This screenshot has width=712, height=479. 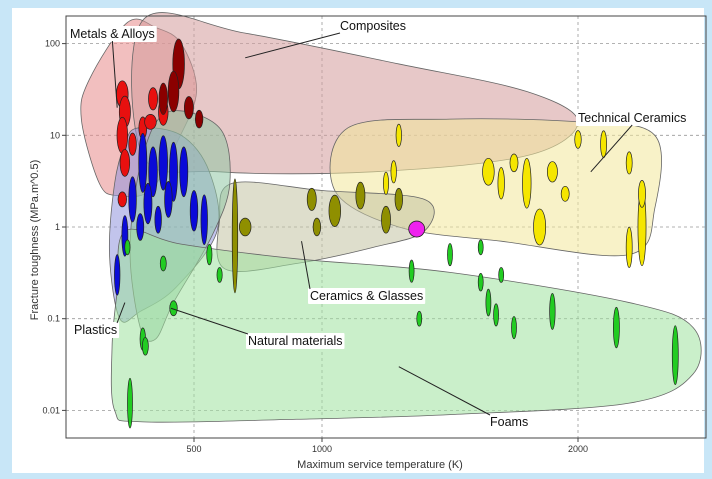 What do you see at coordinates (52, 44) in the screenshot?
I see `y-tick-label: 100` at bounding box center [52, 44].